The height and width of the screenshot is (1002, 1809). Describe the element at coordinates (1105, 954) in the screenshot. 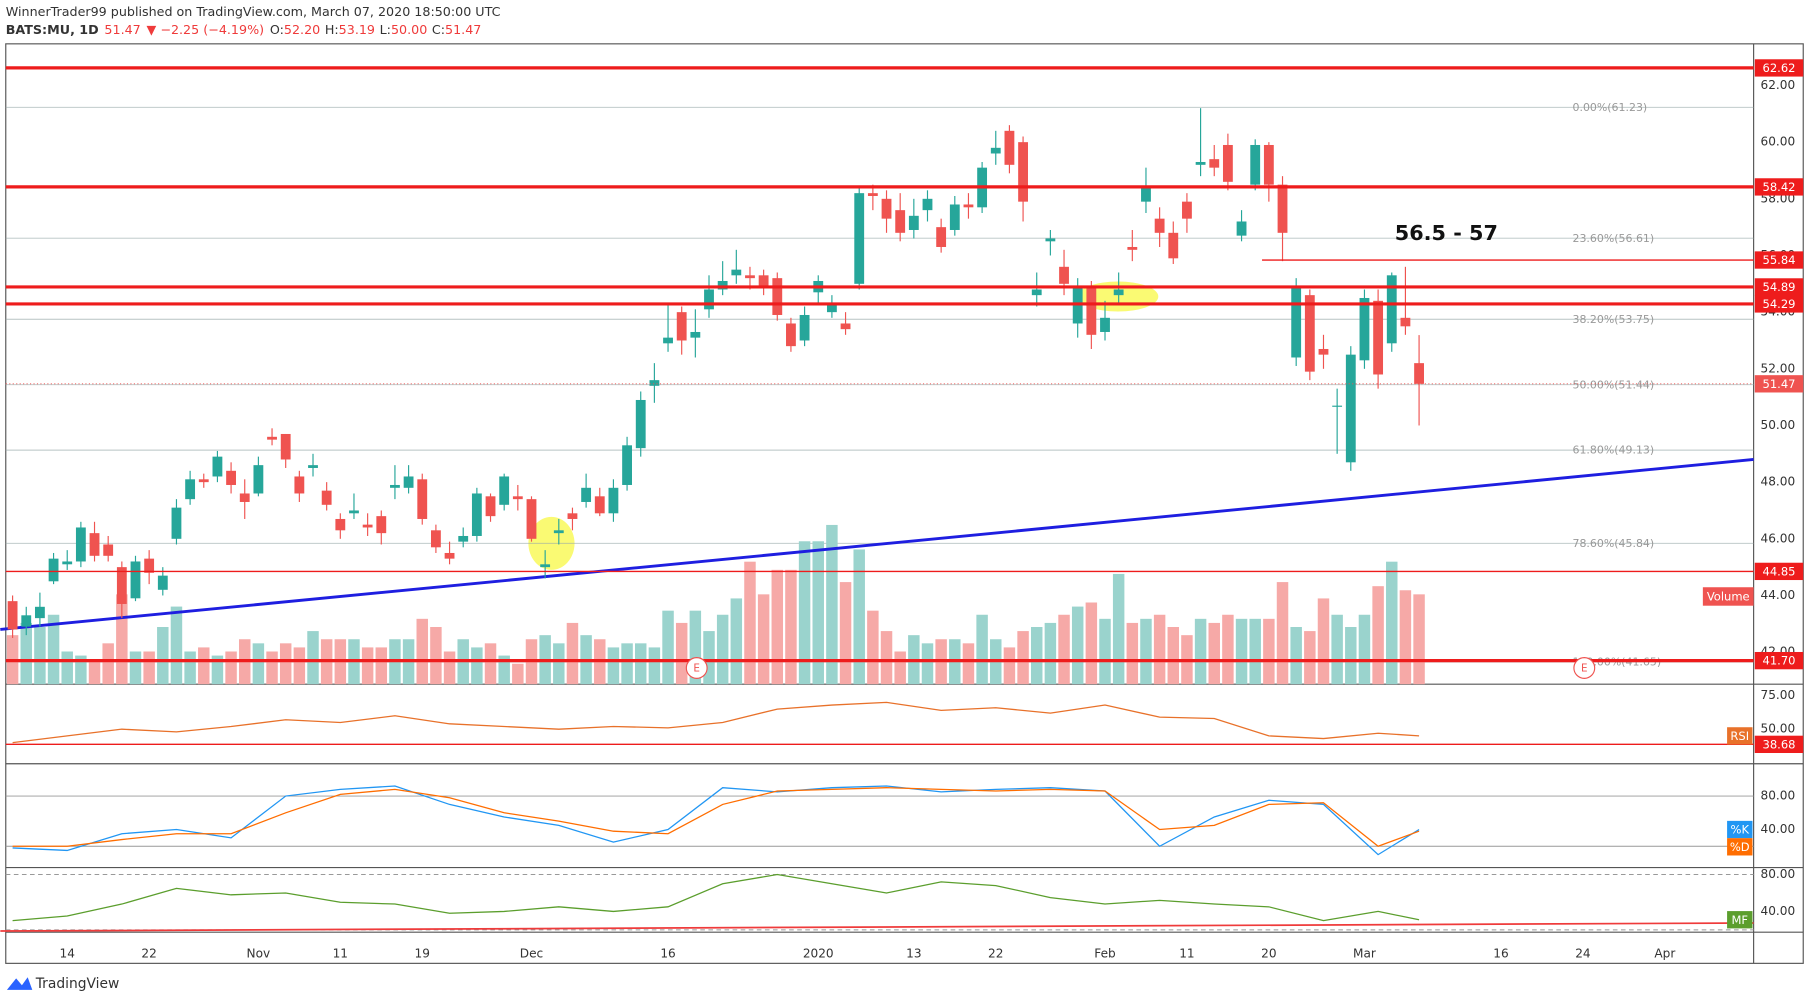

I see `x-tick-label: Feb` at that location.